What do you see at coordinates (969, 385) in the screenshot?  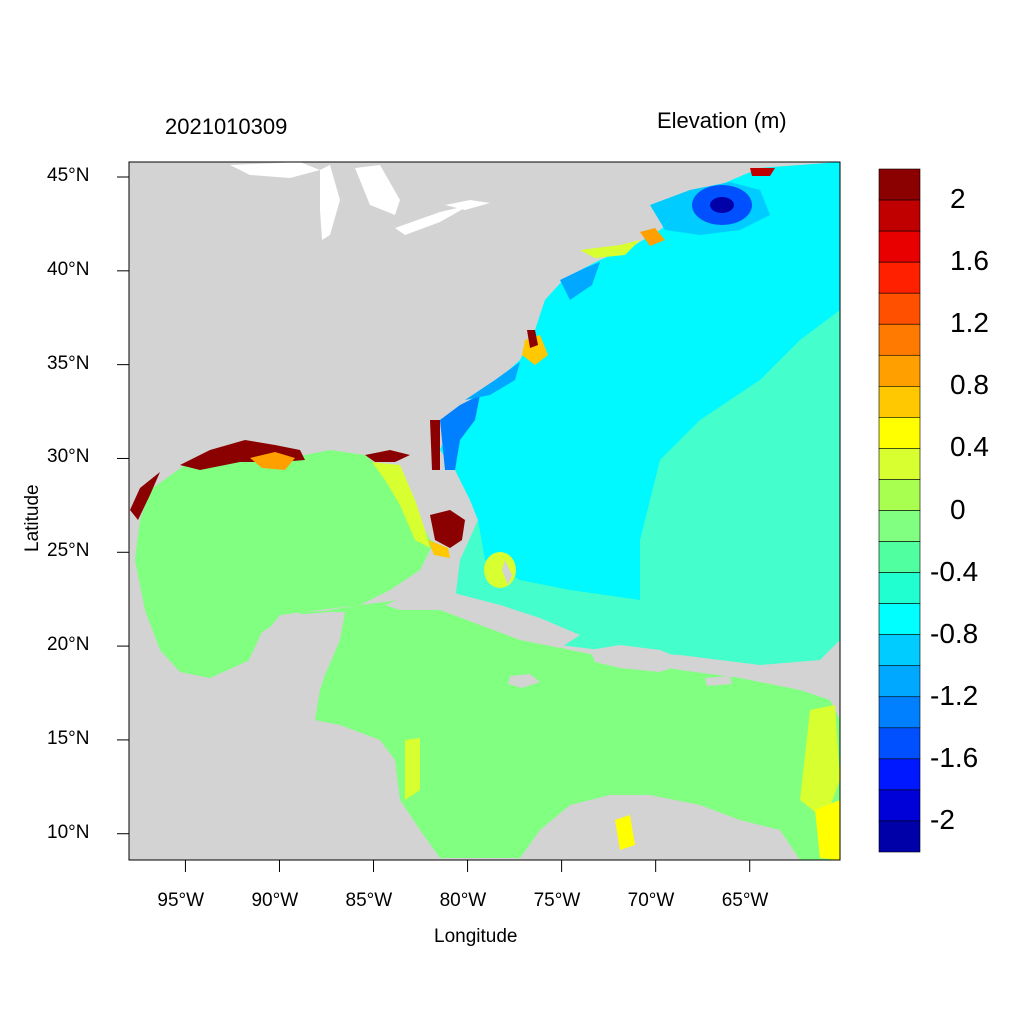 I see `colorbar-label: 0.8` at bounding box center [969, 385].